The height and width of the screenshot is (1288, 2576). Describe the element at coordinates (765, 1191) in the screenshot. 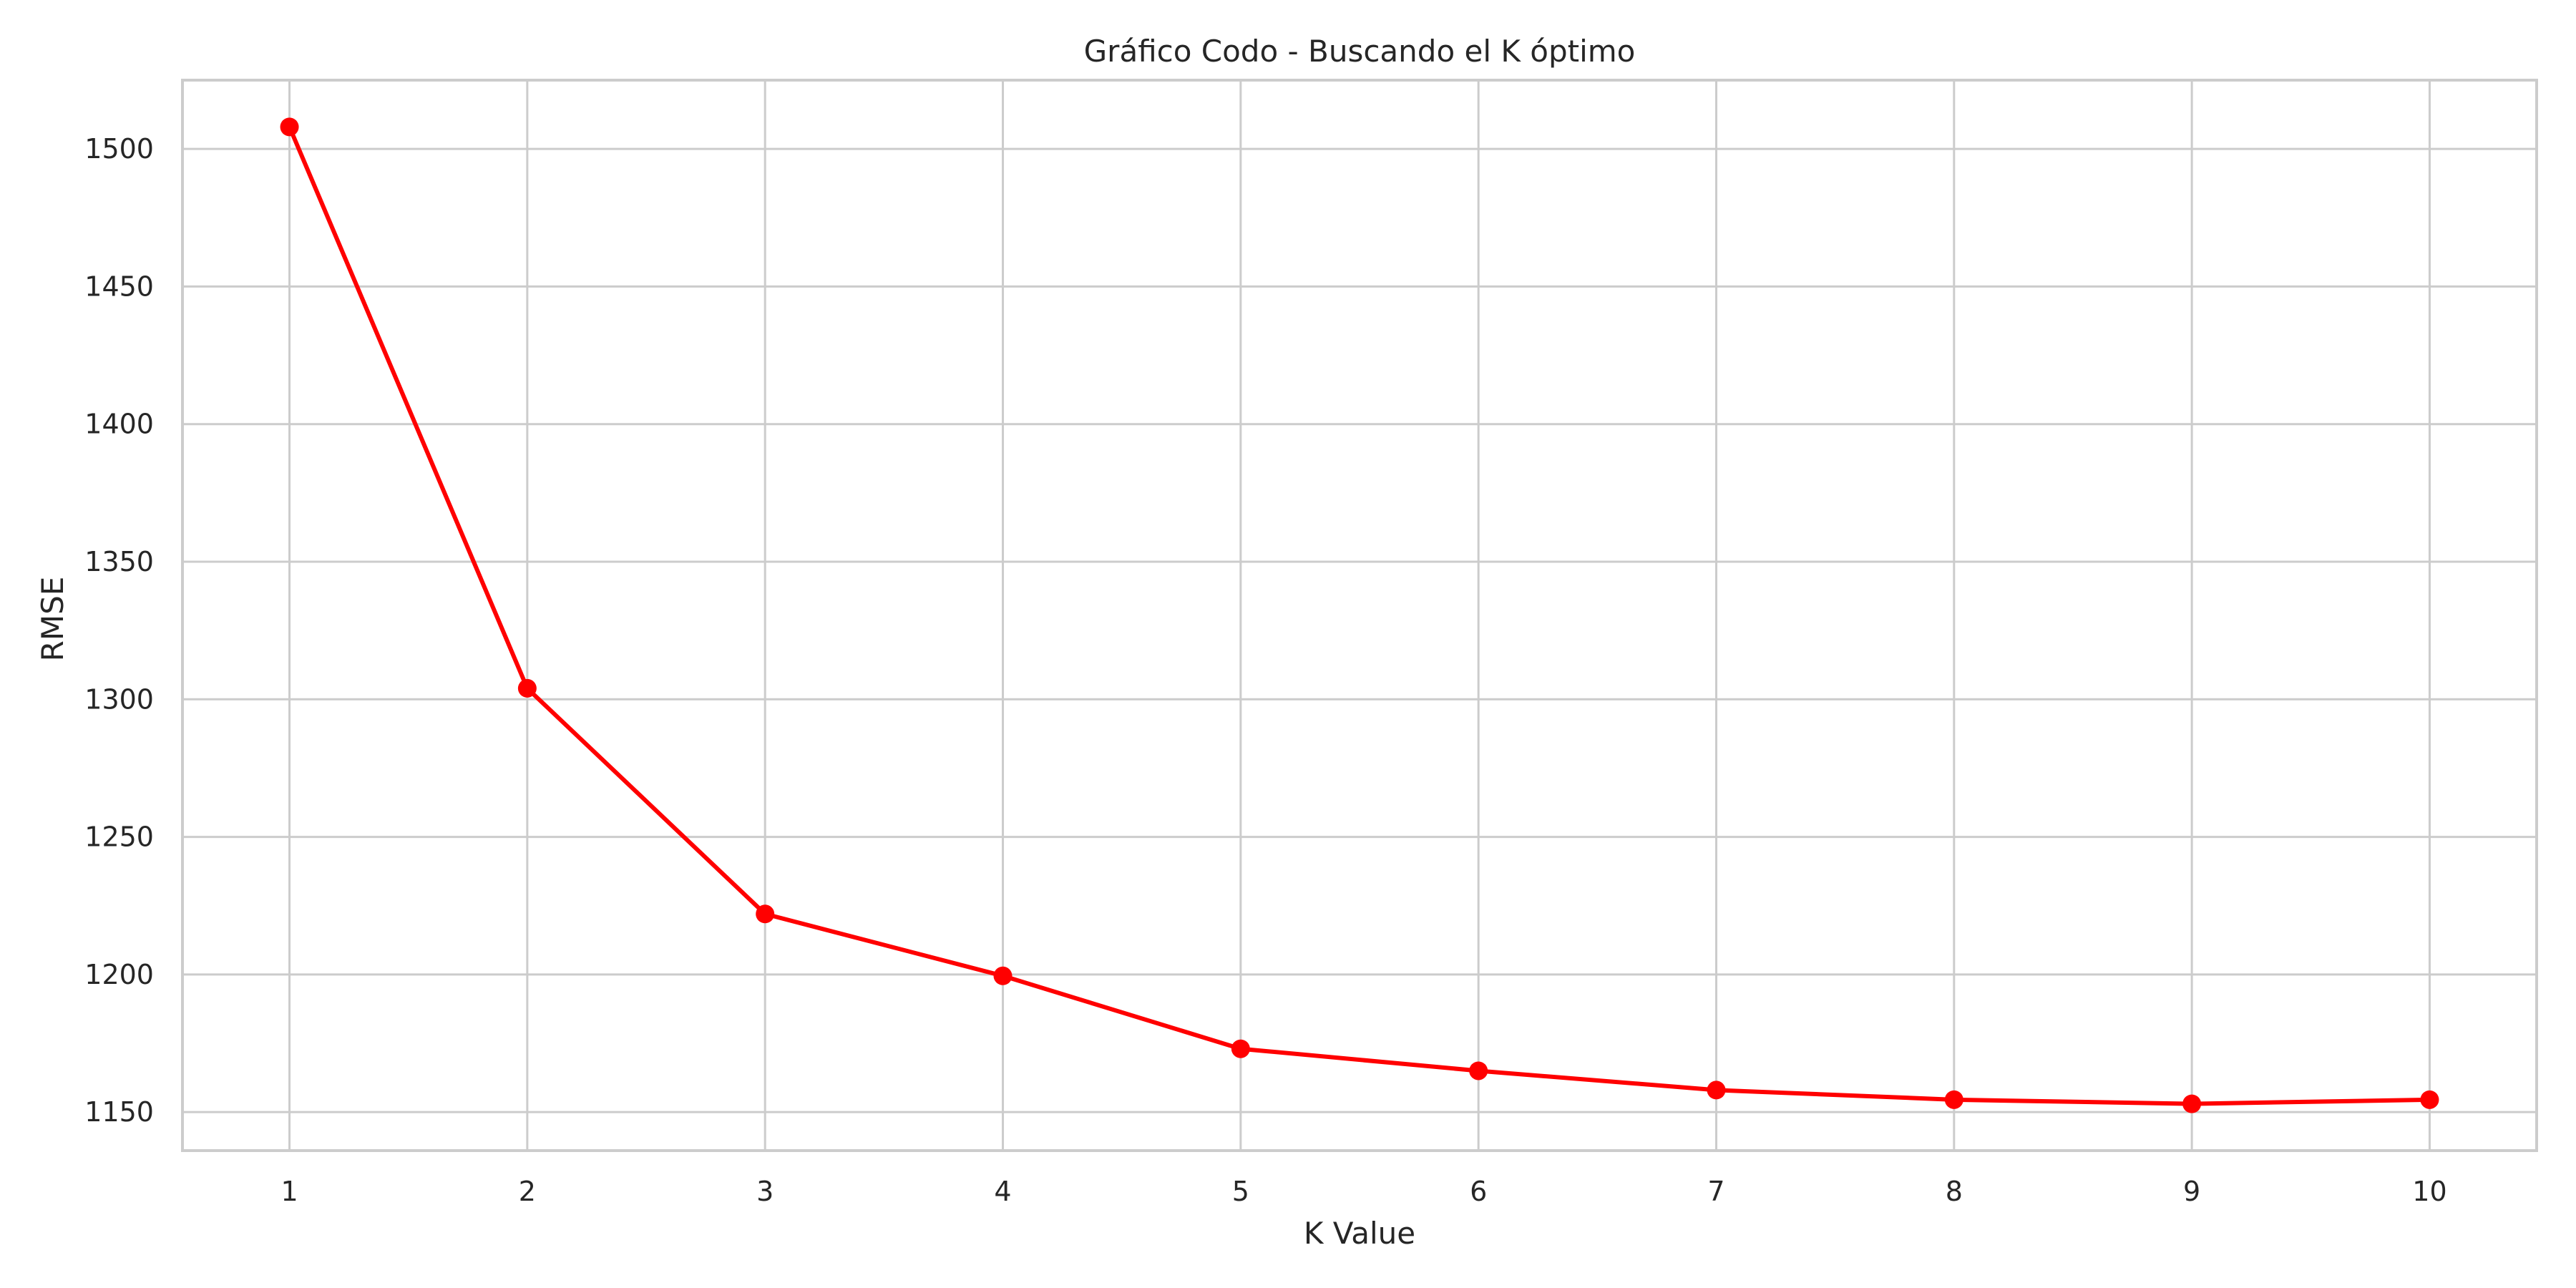

I see `x-tick-label: 3` at that location.